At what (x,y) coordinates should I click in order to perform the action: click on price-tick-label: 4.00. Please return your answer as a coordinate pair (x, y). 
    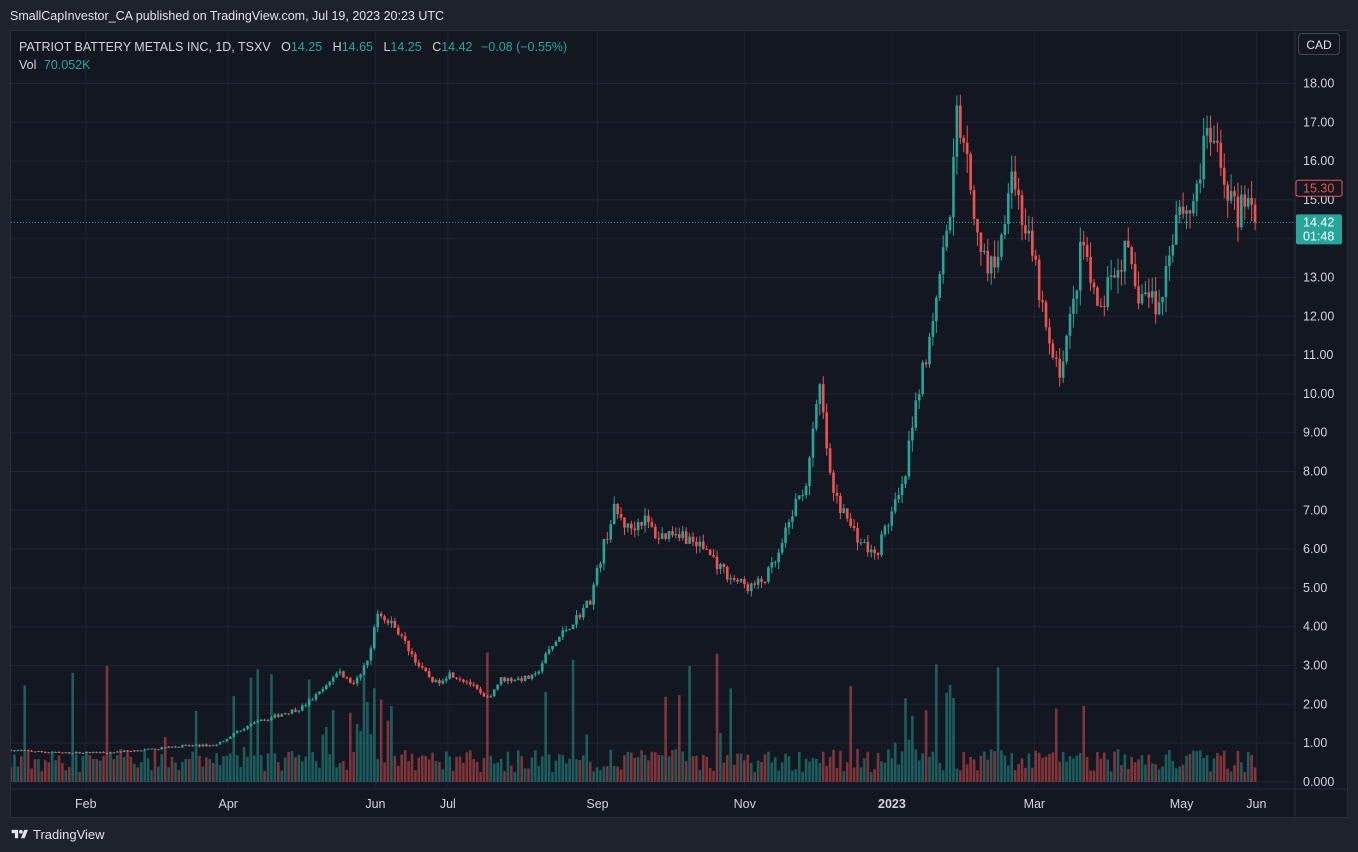
    Looking at the image, I should click on (1315, 627).